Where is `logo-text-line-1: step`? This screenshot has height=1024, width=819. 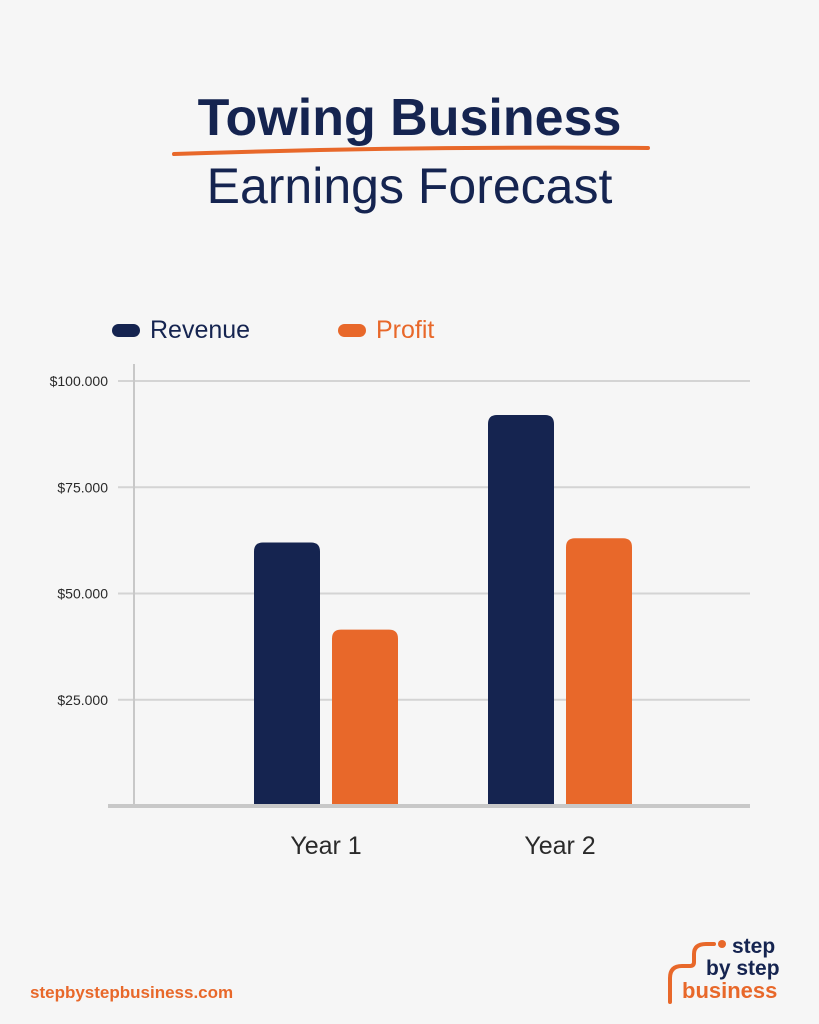 logo-text-line-1: step is located at coordinates (754, 946).